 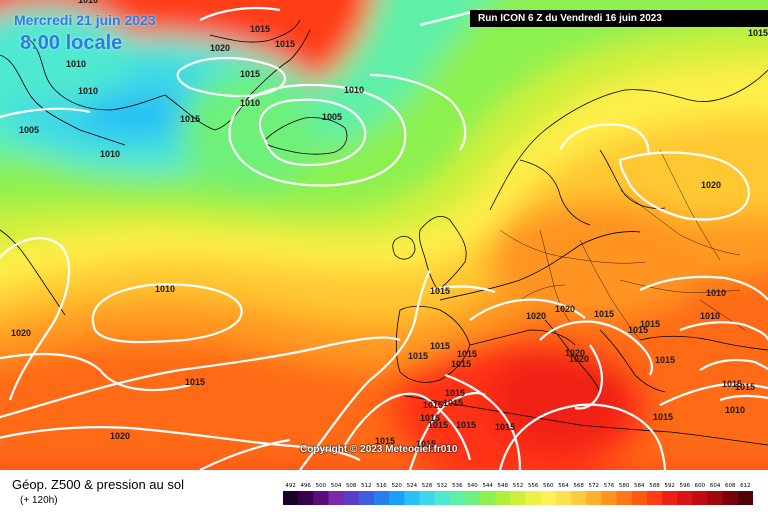 What do you see at coordinates (76, 64) in the screenshot?
I see `isobar-label-1010-greenland-w: 1010` at bounding box center [76, 64].